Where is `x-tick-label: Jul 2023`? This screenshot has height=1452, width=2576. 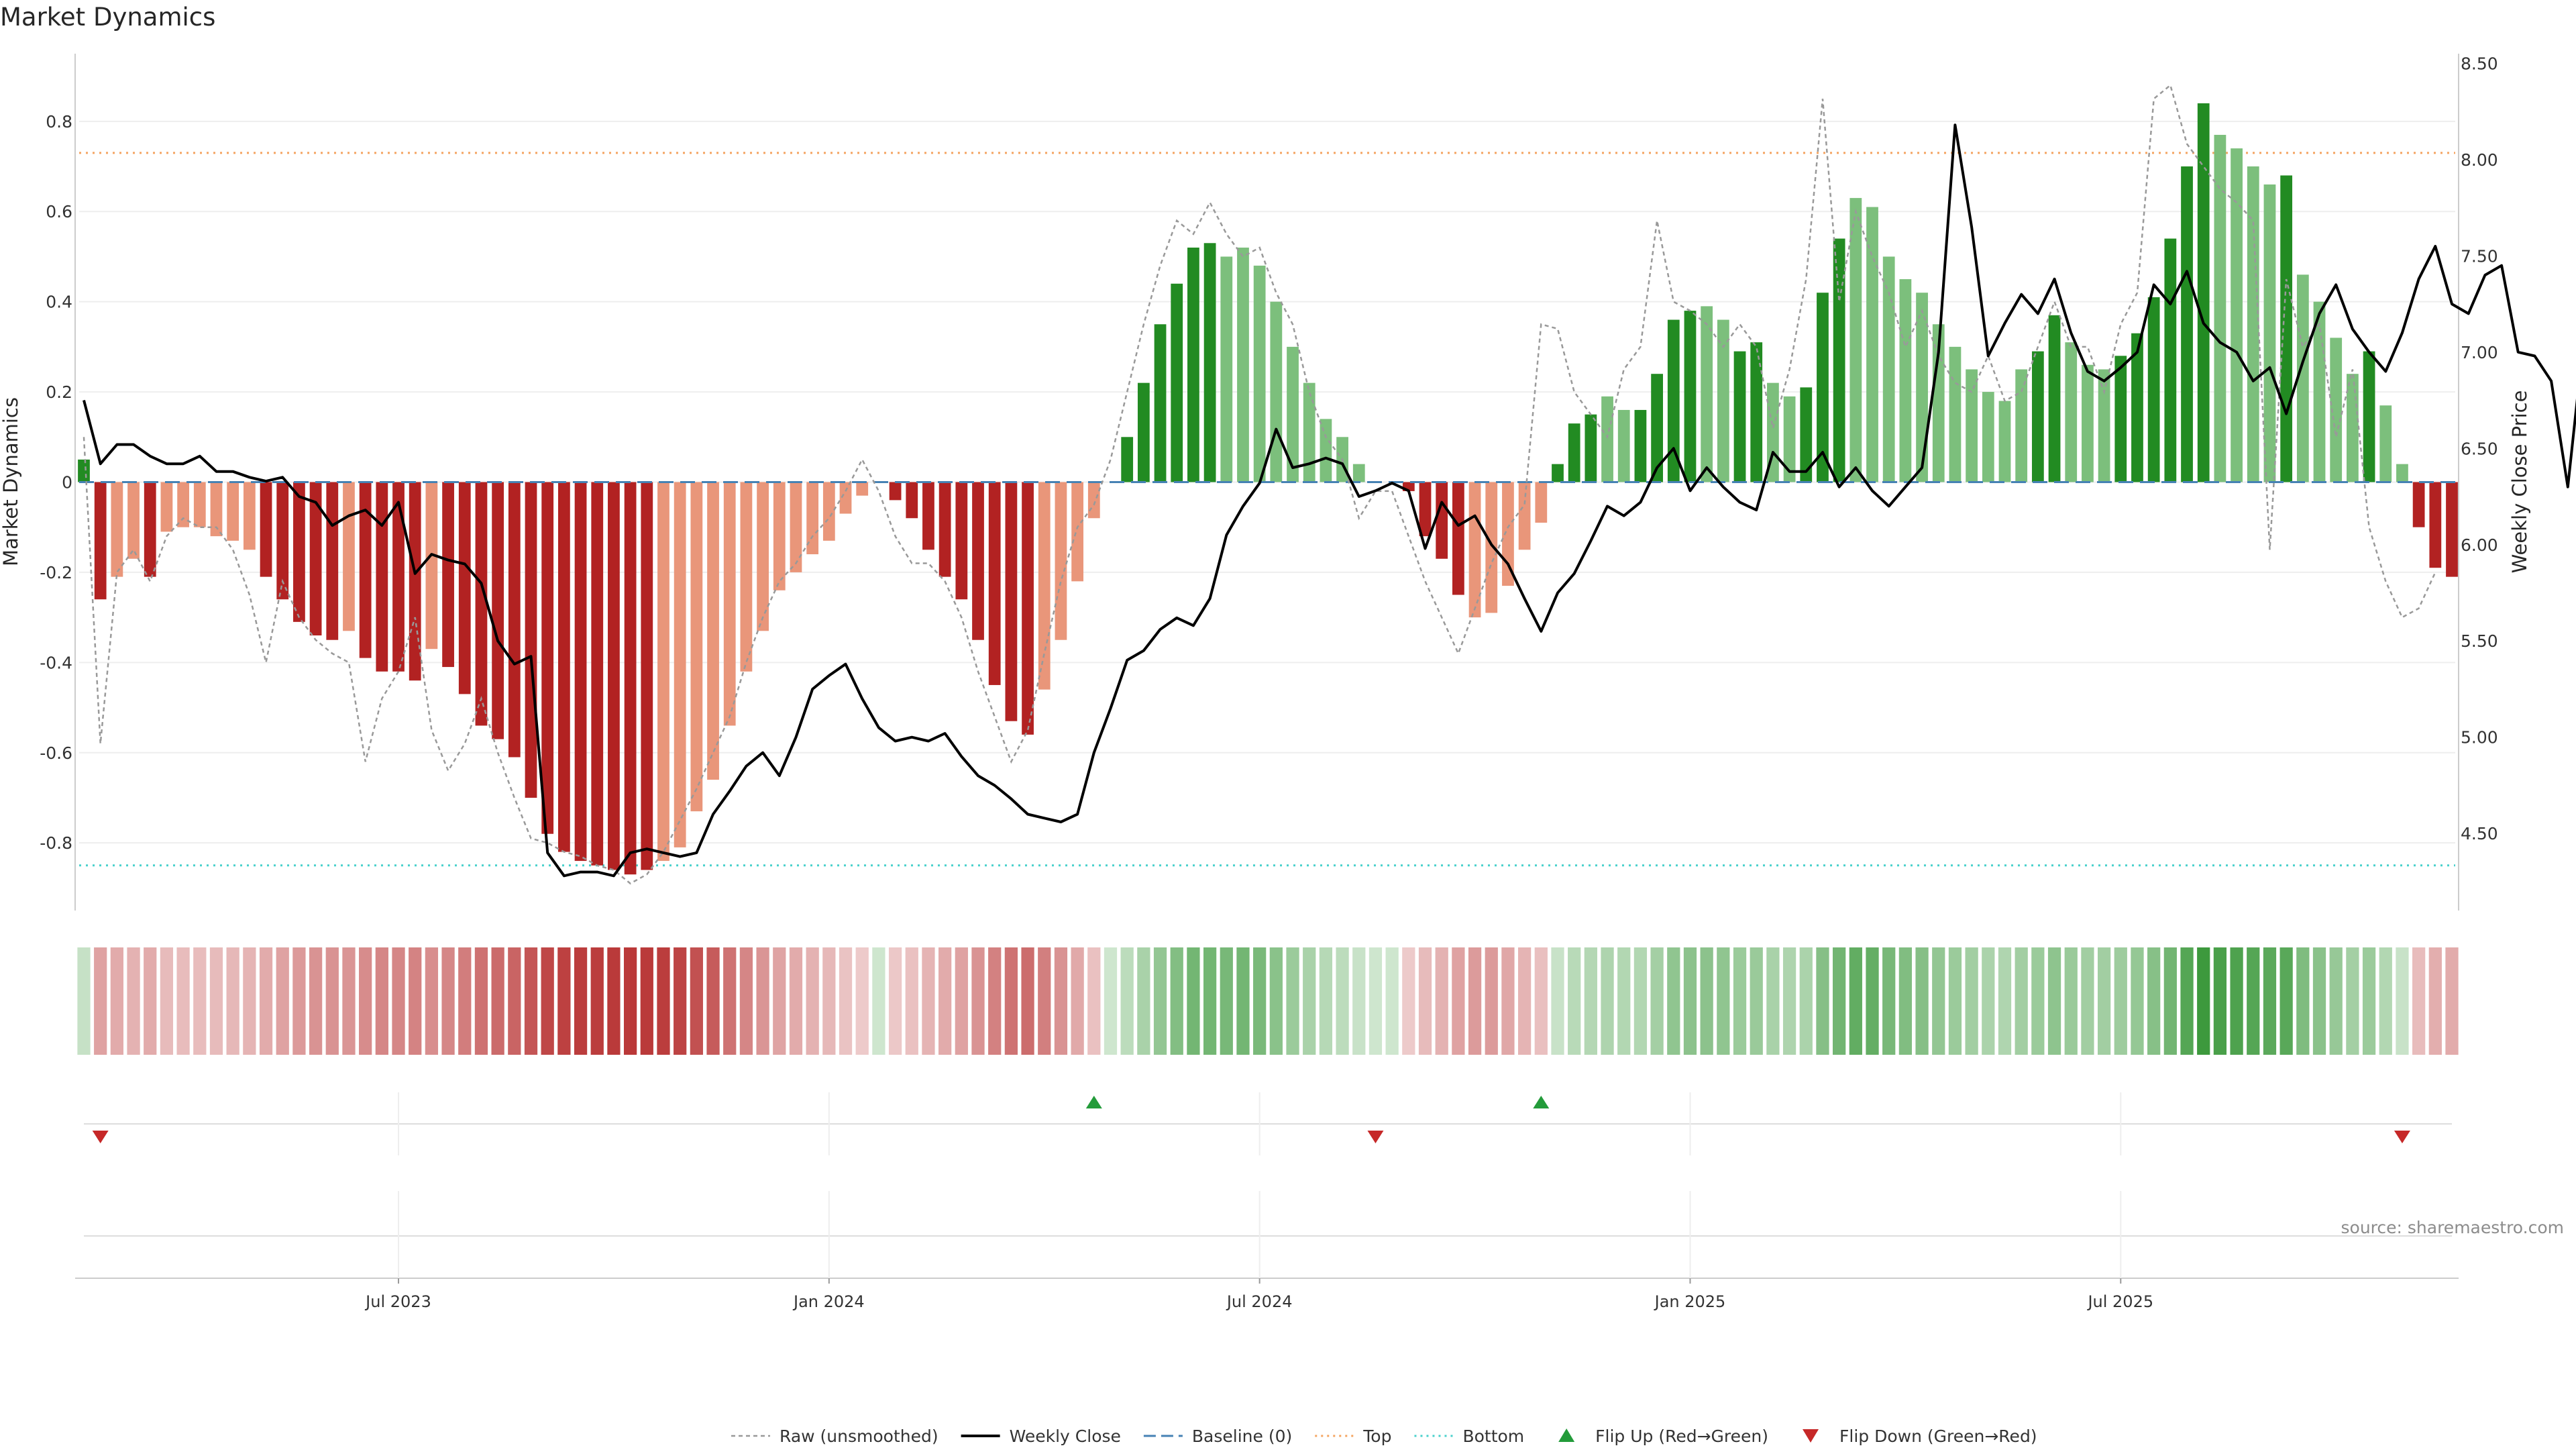
x-tick-label: Jul 2023 is located at coordinates (397, 1302).